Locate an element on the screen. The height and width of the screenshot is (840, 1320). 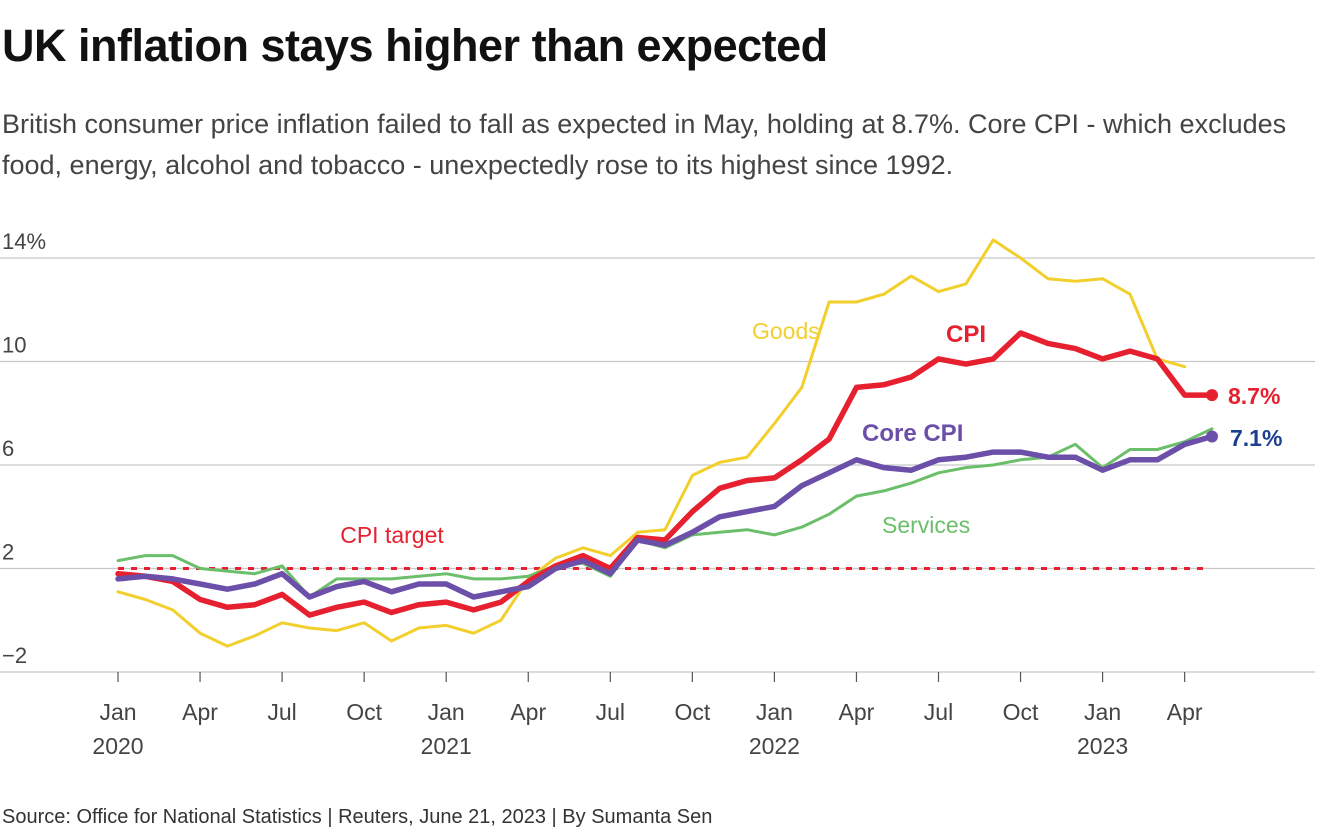
cpi-label: CPI is located at coordinates (966, 334).